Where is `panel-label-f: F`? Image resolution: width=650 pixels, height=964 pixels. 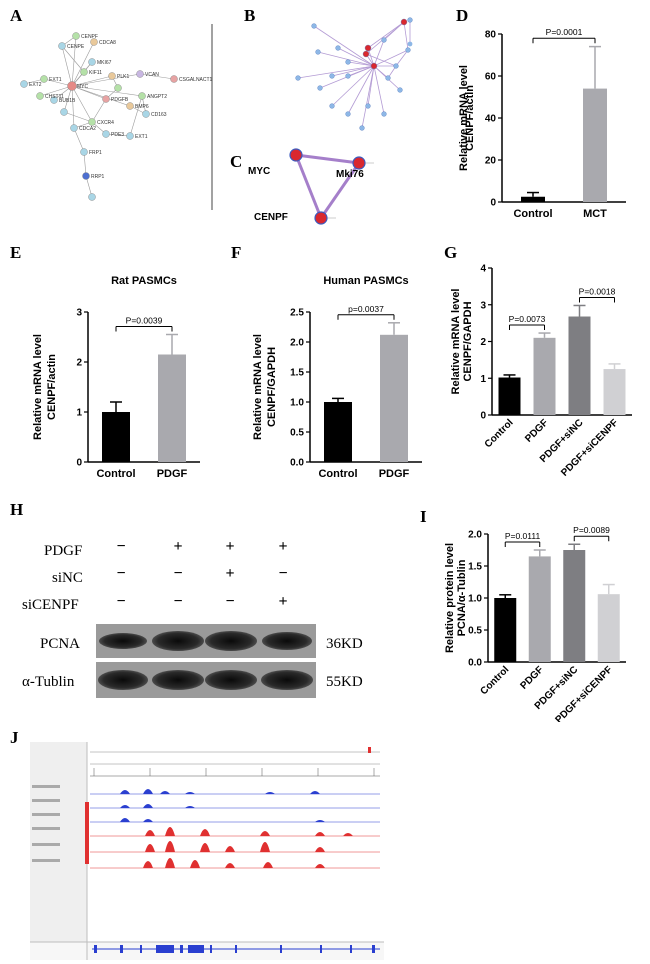
panel-label-f: F is located at coordinates (236, 252).